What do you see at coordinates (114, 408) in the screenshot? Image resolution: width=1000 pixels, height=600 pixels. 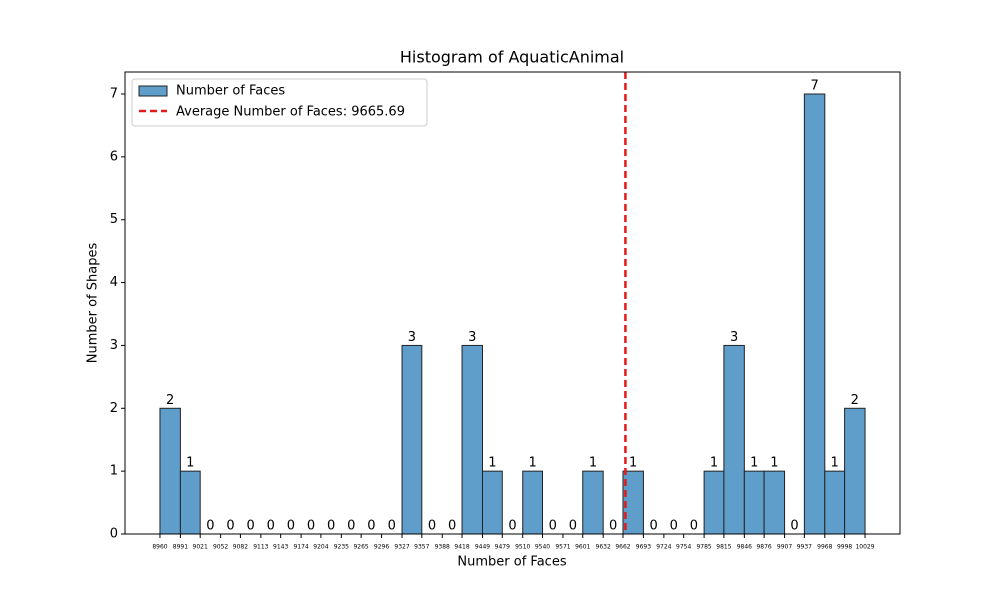 I see `y-tick-label: 2` at bounding box center [114, 408].